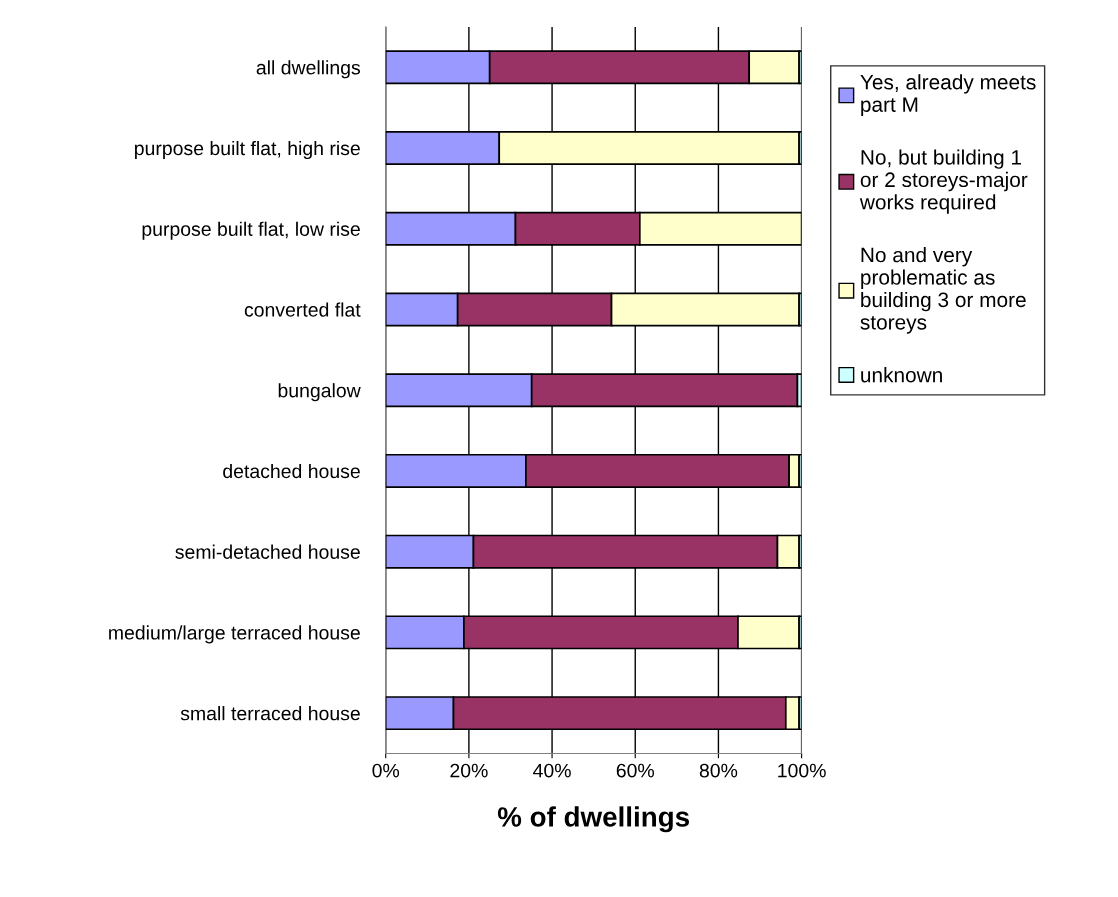 This screenshot has height=897, width=1118. I want to click on y-tick-label: semi-detached house, so click(267, 551).